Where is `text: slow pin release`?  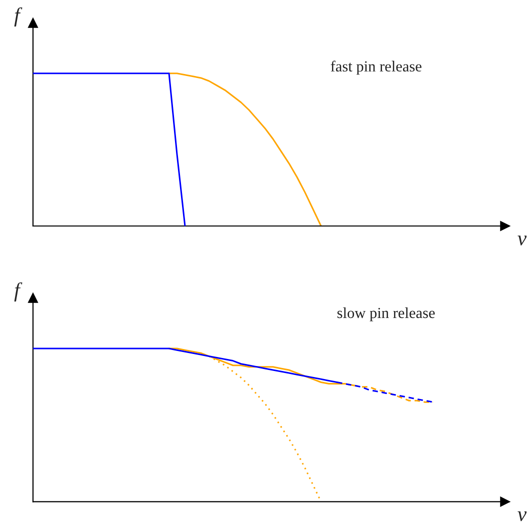 text: slow pin release is located at coordinates (386, 314).